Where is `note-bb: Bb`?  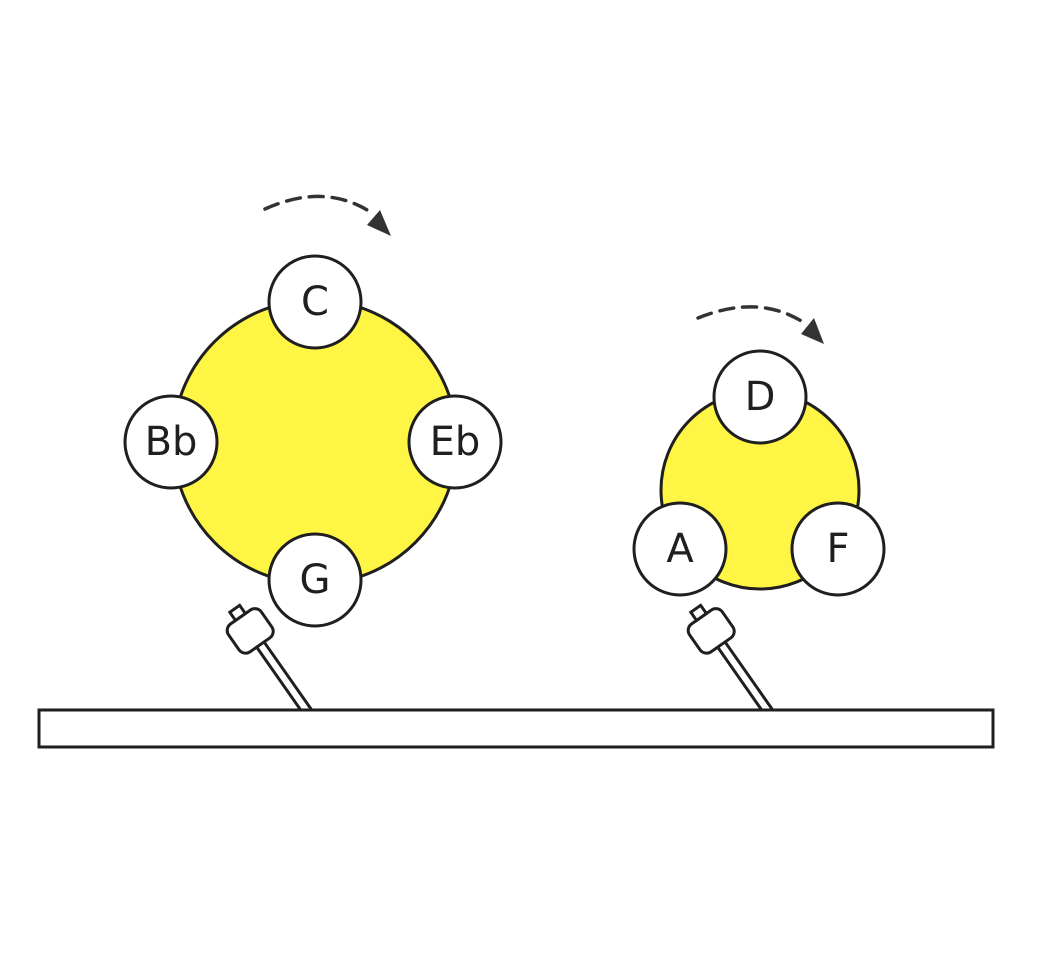 note-bb: Bb is located at coordinates (171, 442).